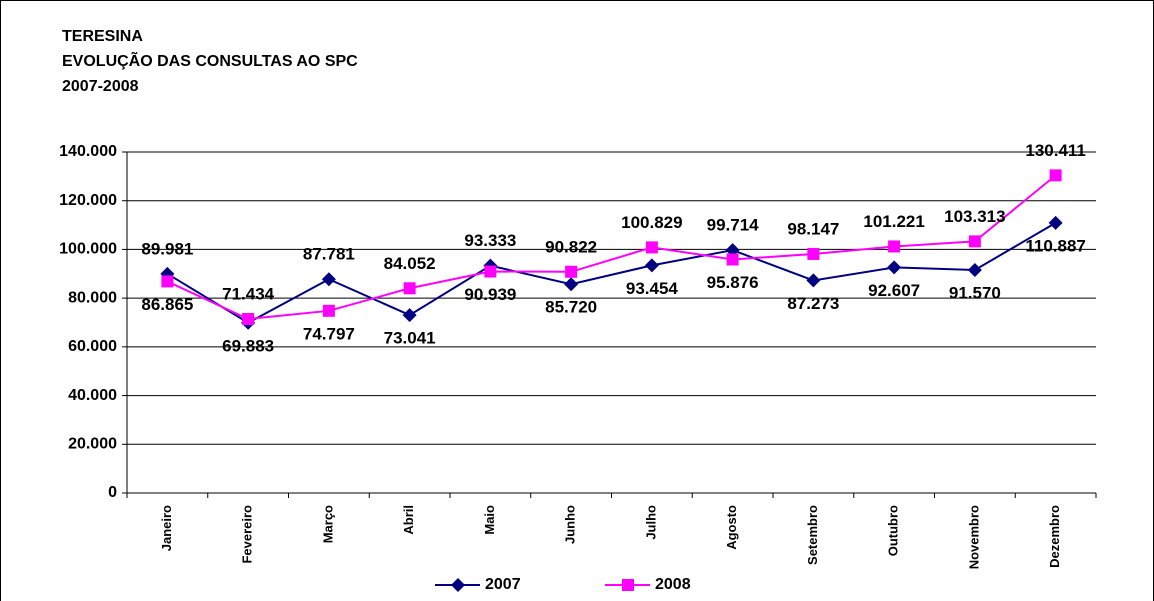 This screenshot has width=1154, height=601. What do you see at coordinates (975, 292) in the screenshot?
I see `data-label: 91.570` at bounding box center [975, 292].